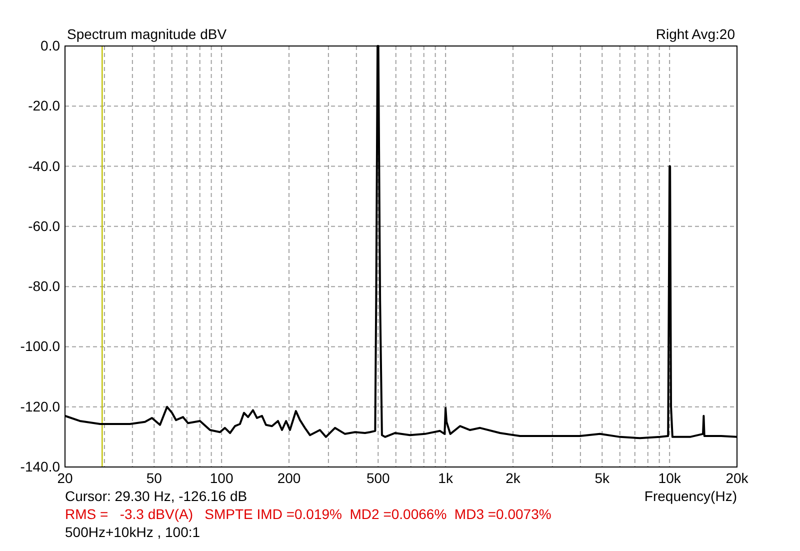 The width and height of the screenshot is (800, 551). Describe the element at coordinates (156, 496) in the screenshot. I see `text: Cursor: 29.30 Hz, -126.16 dB` at that location.